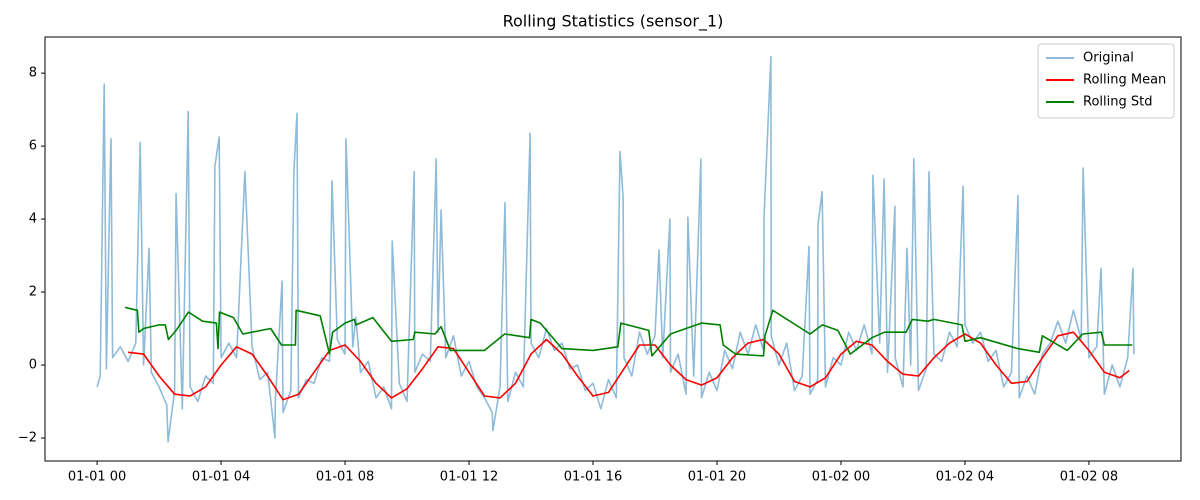  What do you see at coordinates (33, 146) in the screenshot?
I see `y-tick-label: 6` at bounding box center [33, 146].